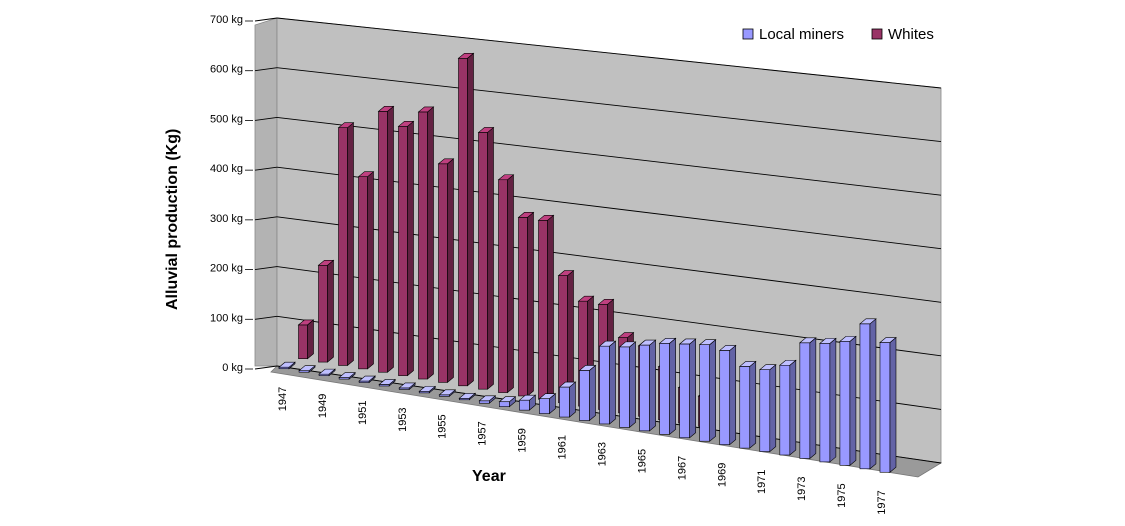 This screenshot has width=1125, height=526. Describe the element at coordinates (563, 447) in the screenshot. I see `x-tick-label: 1961` at that location.